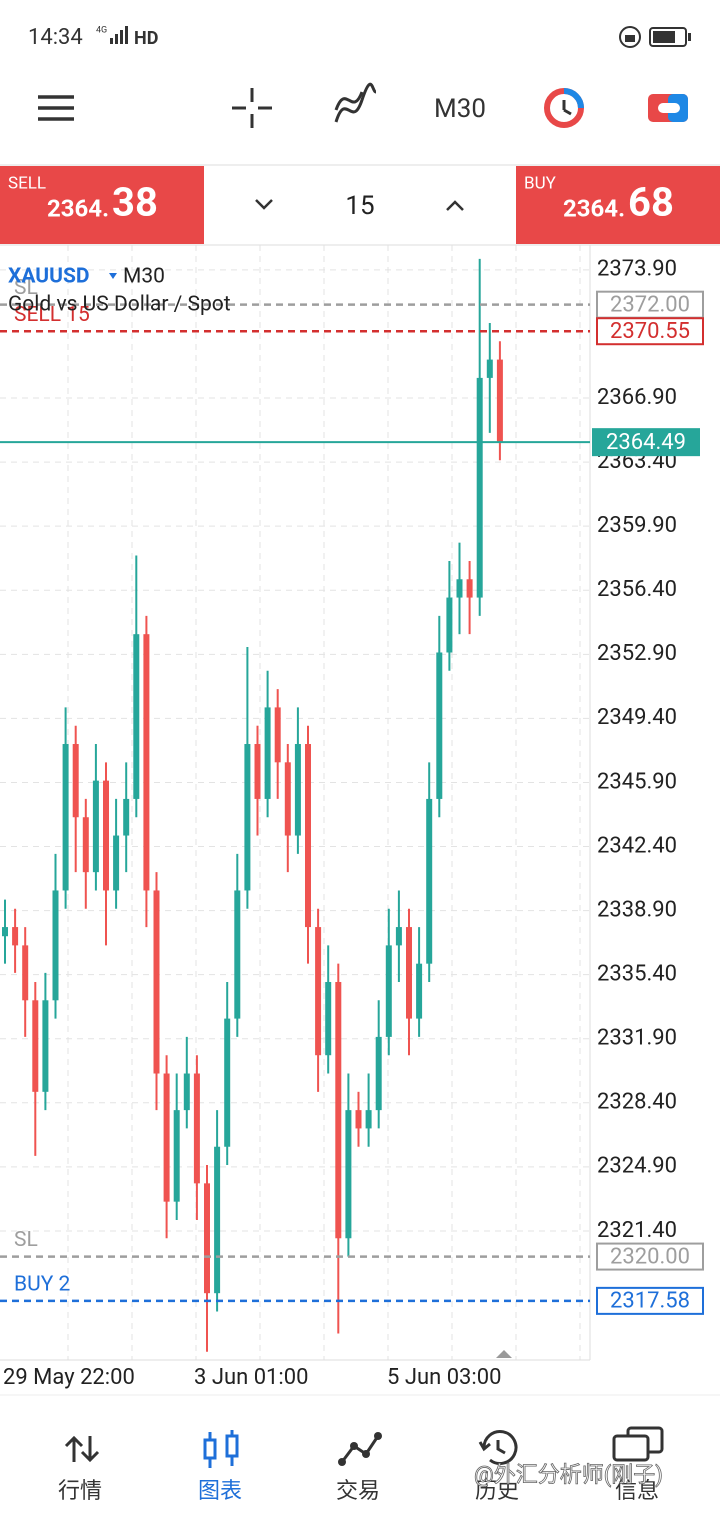 The width and height of the screenshot is (720, 1520). What do you see at coordinates (80, 1491) in the screenshot?
I see `nav-quotes: 行情` at bounding box center [80, 1491].